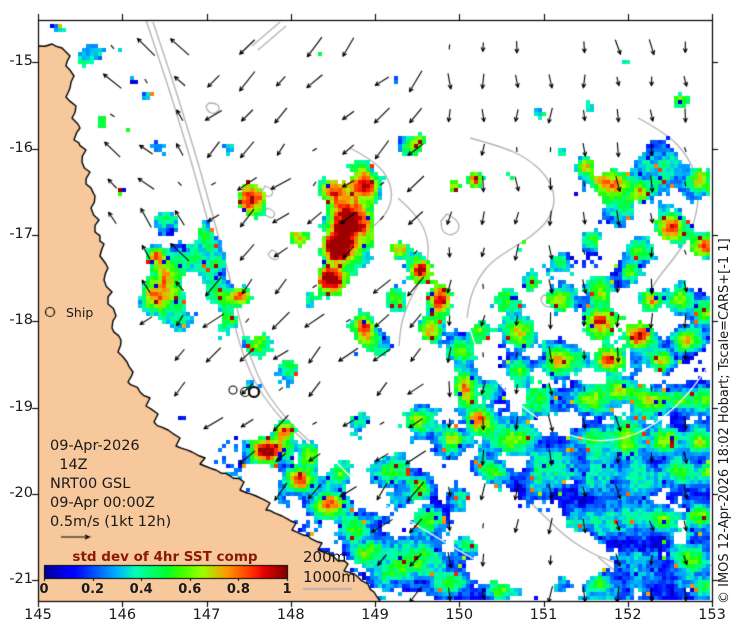 The image size is (742, 634). Describe the element at coordinates (21, 233) in the screenshot. I see `y-tick-label: -17` at that location.